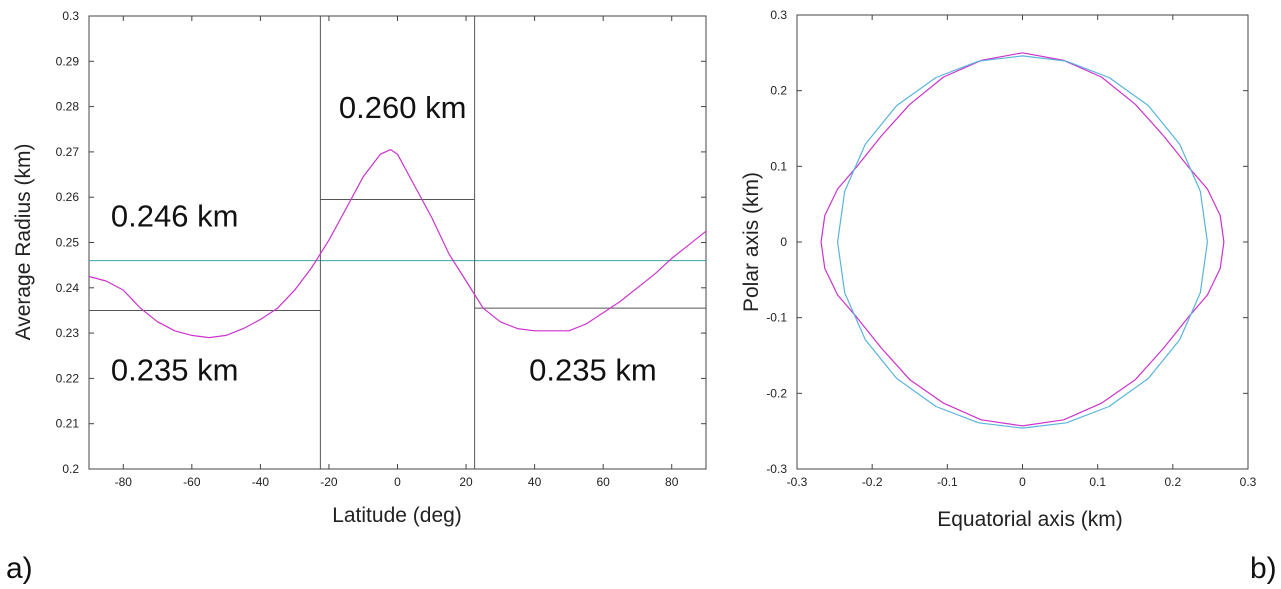 This screenshot has width=1281, height=589. What do you see at coordinates (1263, 568) in the screenshot?
I see `panel-label-b: b)` at bounding box center [1263, 568].